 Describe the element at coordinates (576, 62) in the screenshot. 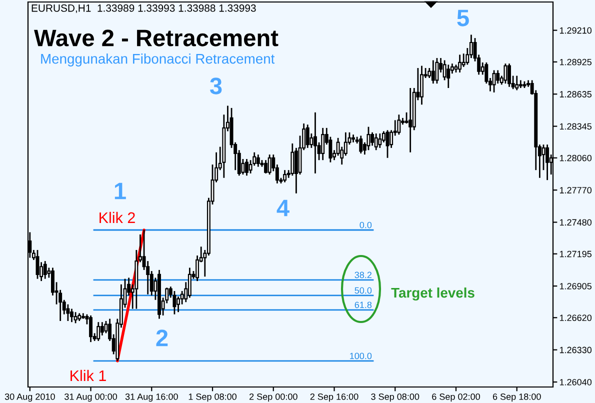

I see `y-tick-label: 1.28925` at that location.